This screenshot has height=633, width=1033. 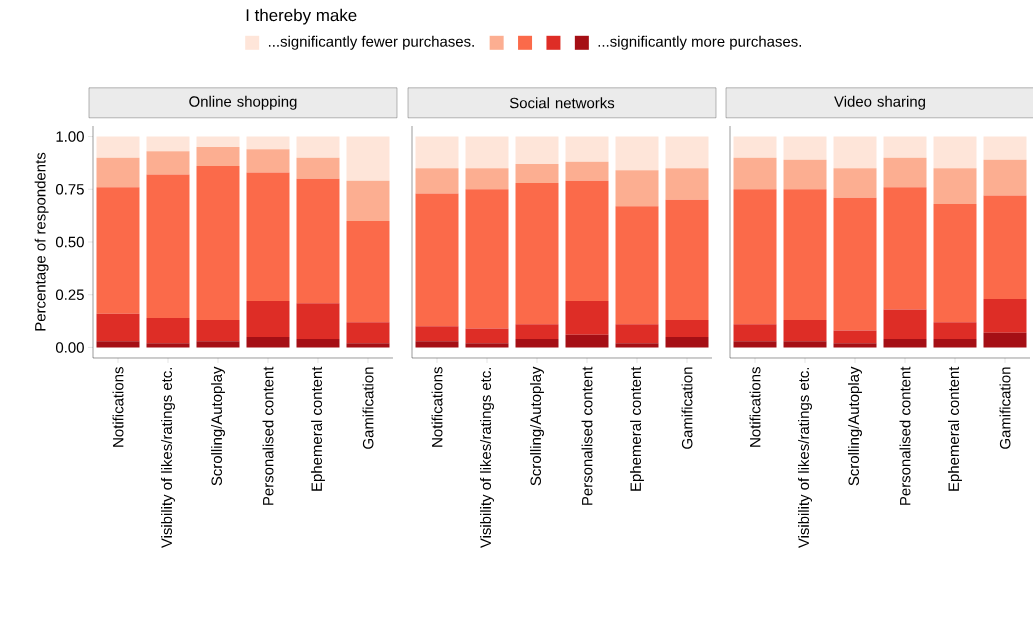 What do you see at coordinates (70, 136) in the screenshot?
I see `y-tick-label: 1.00` at bounding box center [70, 136].